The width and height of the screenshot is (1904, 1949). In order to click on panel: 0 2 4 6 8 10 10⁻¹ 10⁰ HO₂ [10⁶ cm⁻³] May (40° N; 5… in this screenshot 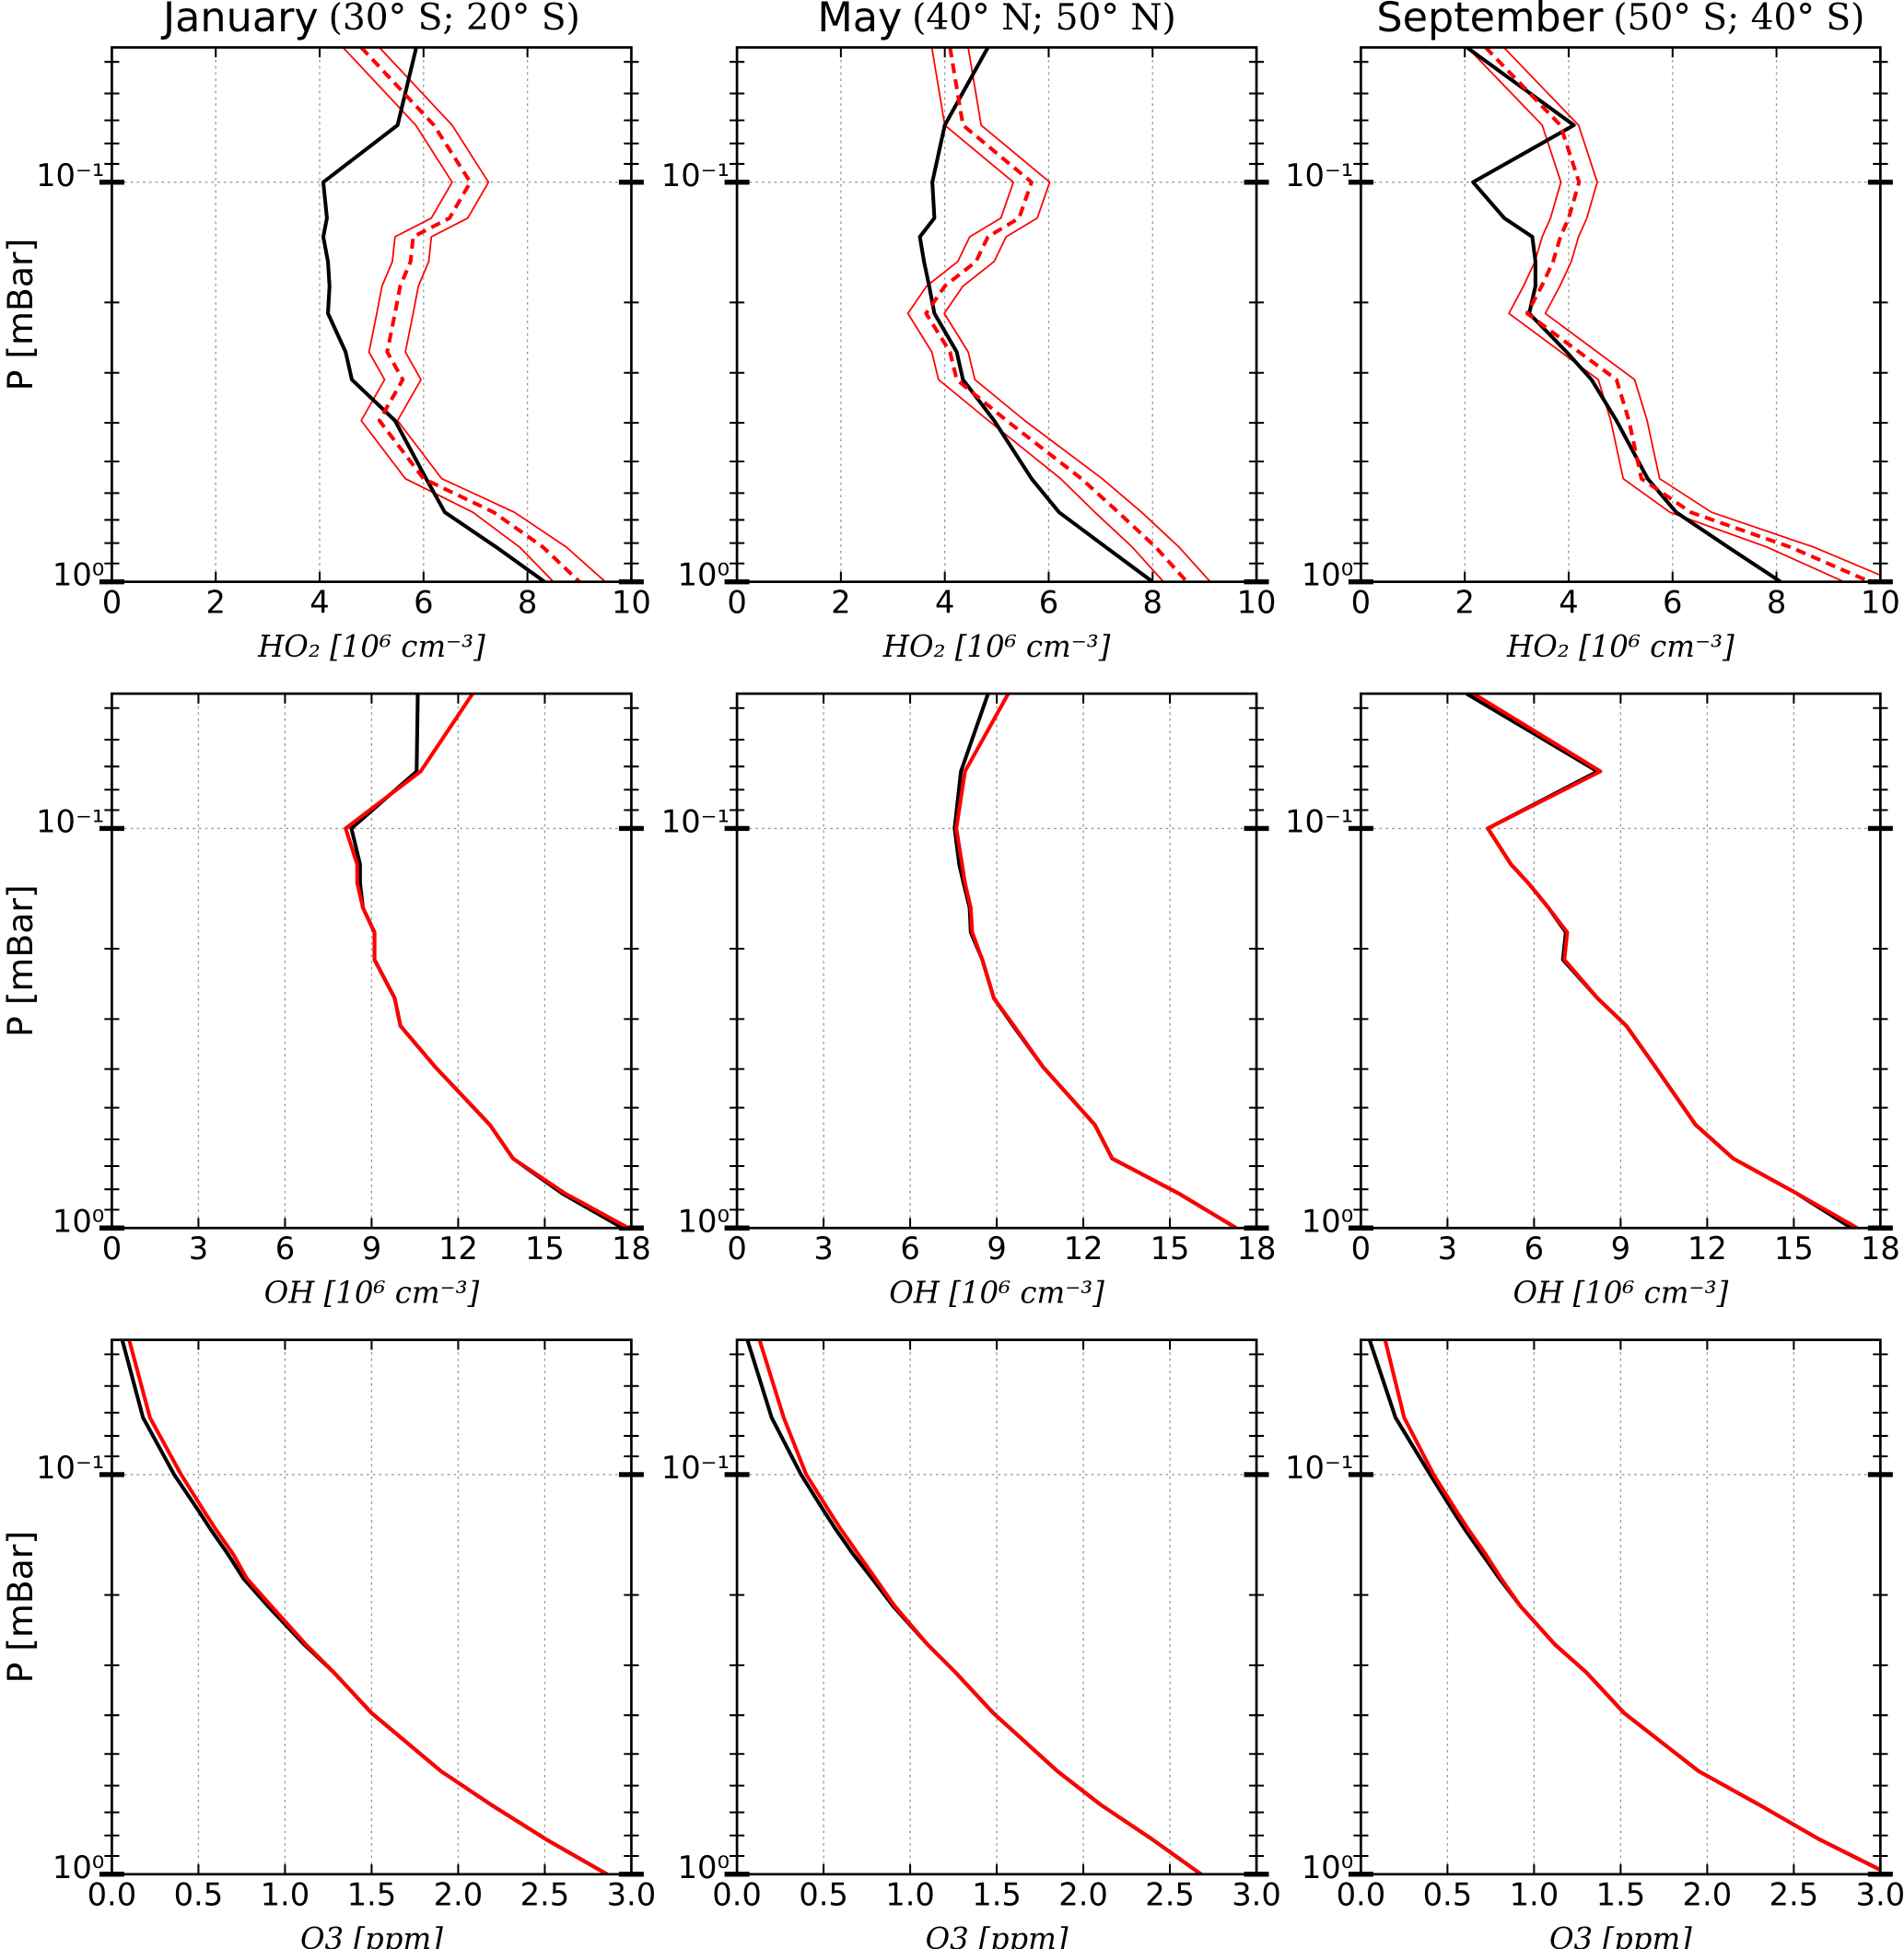, I will do `click(969, 332)`.